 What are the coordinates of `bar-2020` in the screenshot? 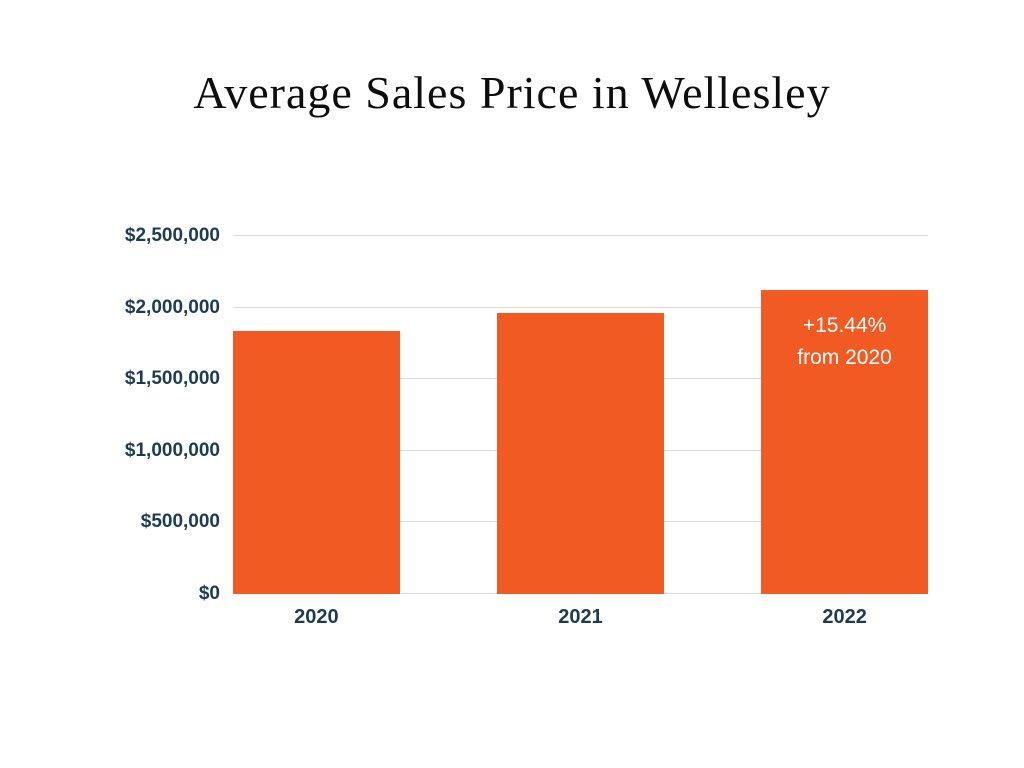 It's located at (316, 462).